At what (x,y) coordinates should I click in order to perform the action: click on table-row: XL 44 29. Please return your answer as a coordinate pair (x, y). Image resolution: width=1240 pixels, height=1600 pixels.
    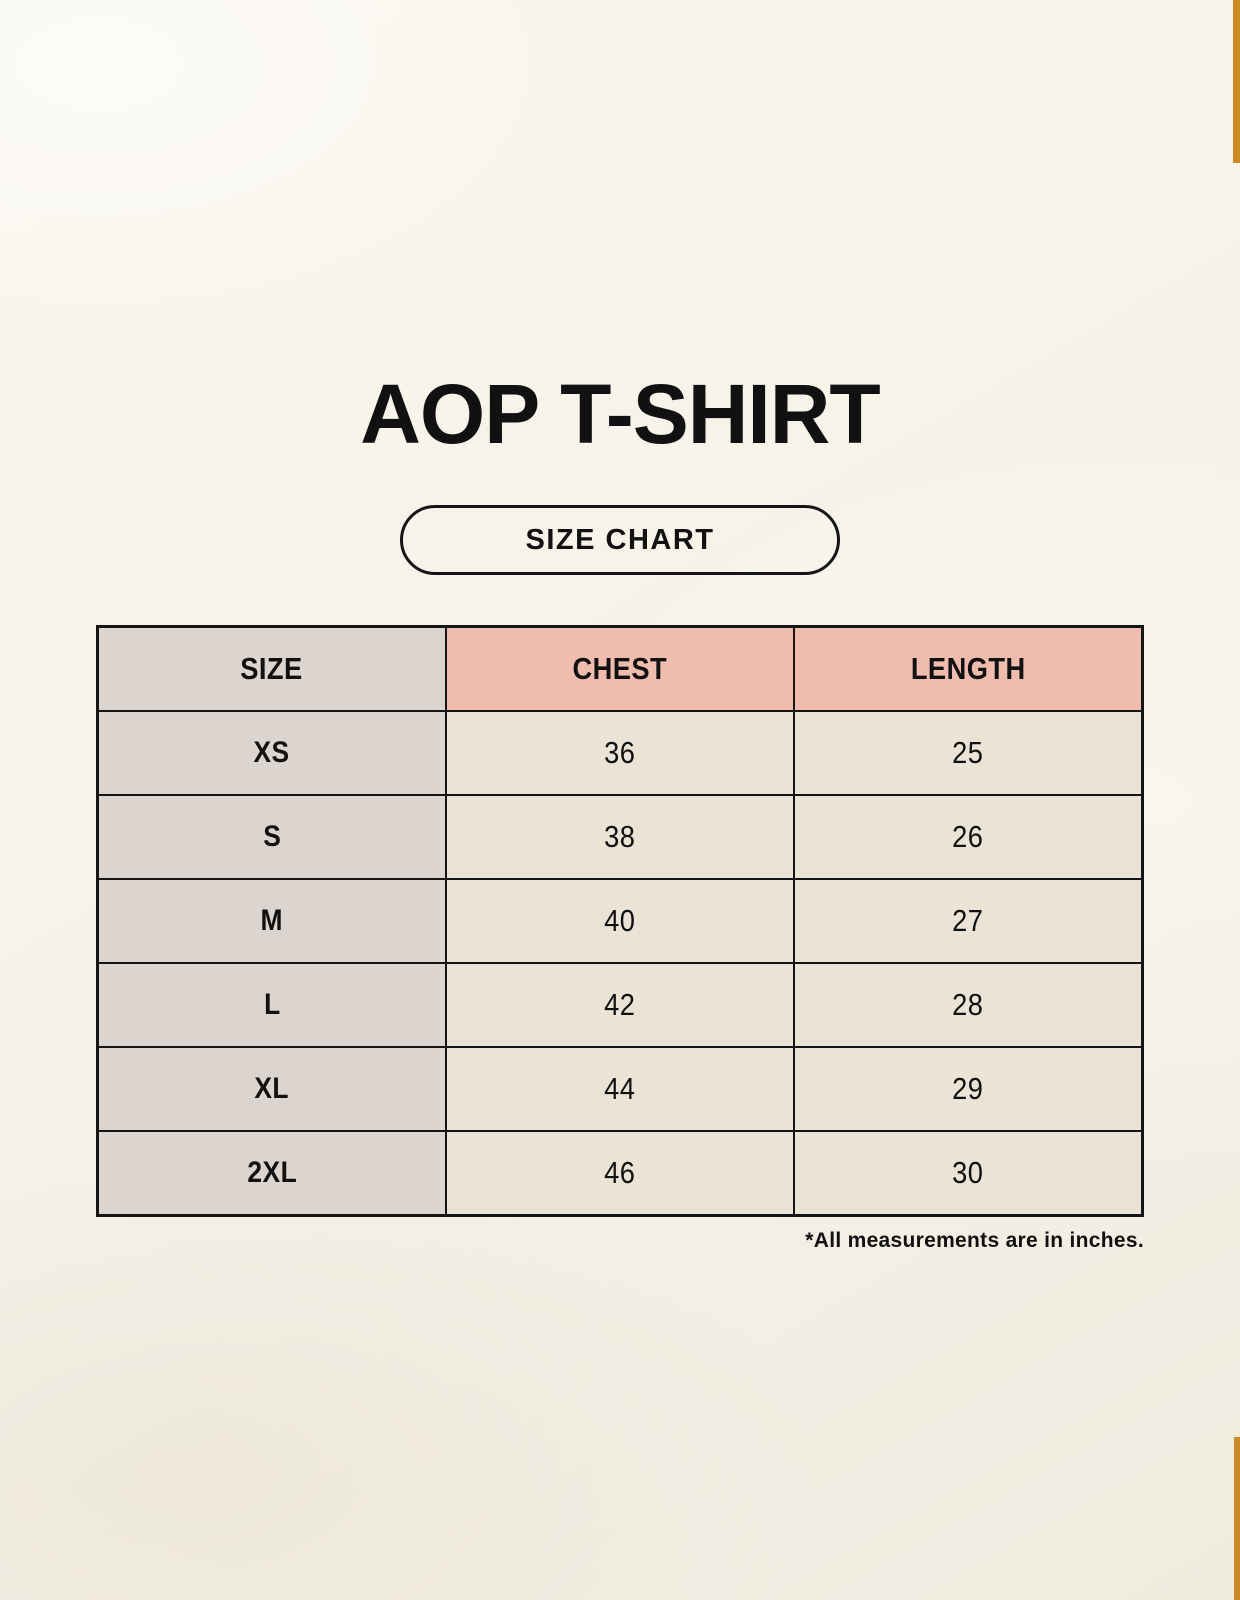
    Looking at the image, I should click on (620, 1089).